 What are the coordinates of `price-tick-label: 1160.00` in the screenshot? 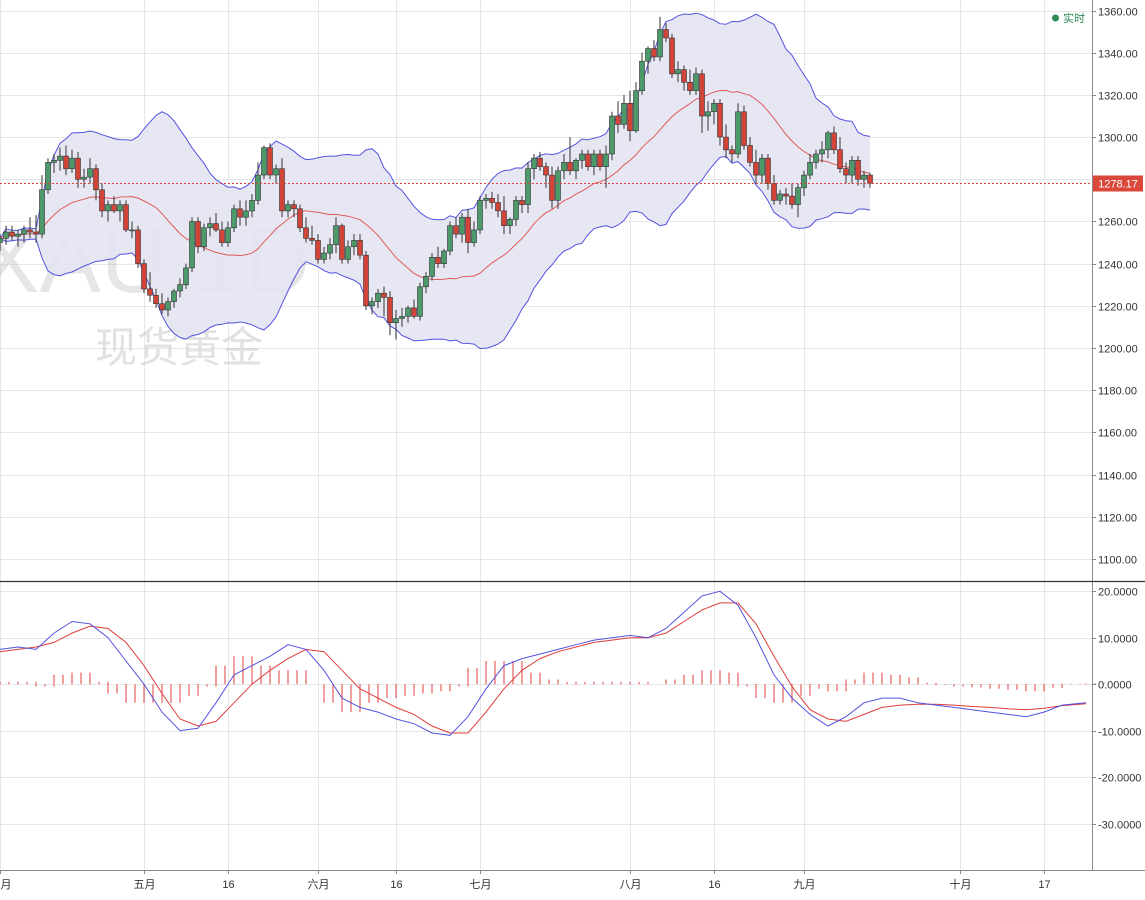 It's located at (1117, 434).